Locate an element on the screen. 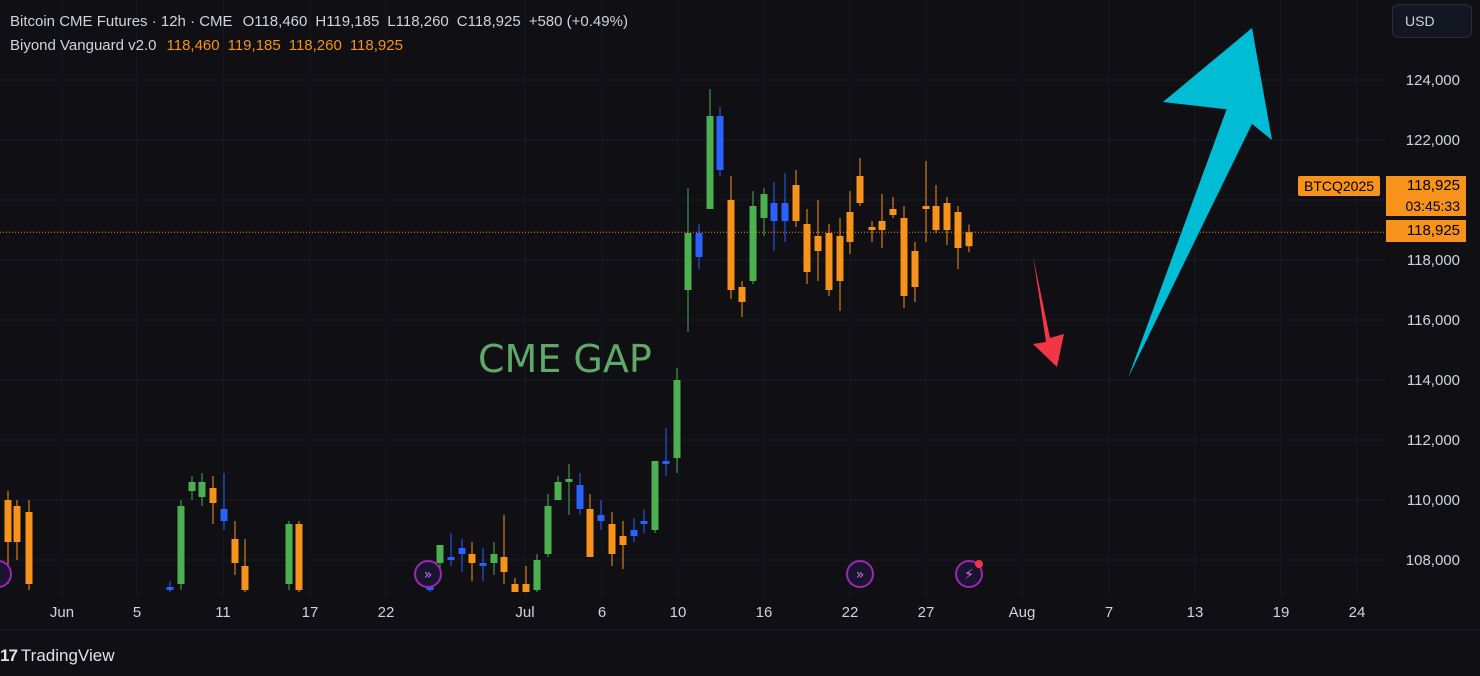 The width and height of the screenshot is (1480, 676). x-tick-label: 7 is located at coordinates (1109, 612).